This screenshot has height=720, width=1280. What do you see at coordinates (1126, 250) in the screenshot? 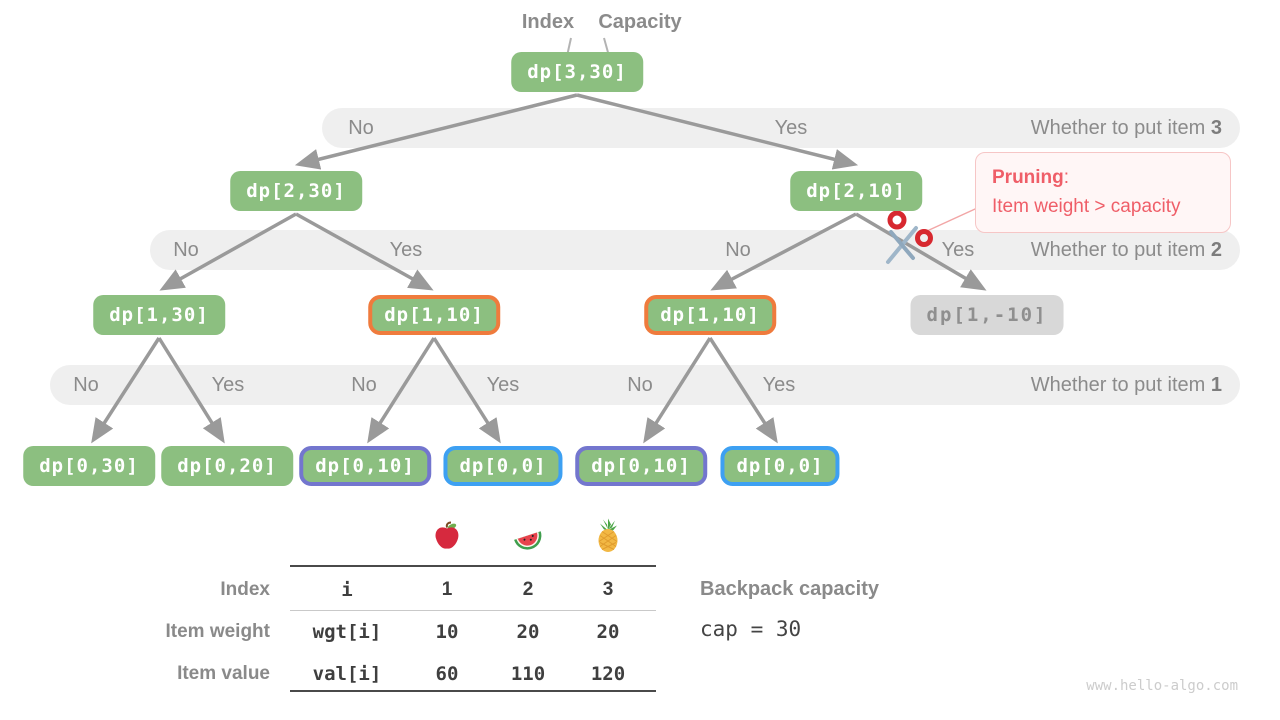
I see `band-question: Whether to put item 2` at bounding box center [1126, 250].